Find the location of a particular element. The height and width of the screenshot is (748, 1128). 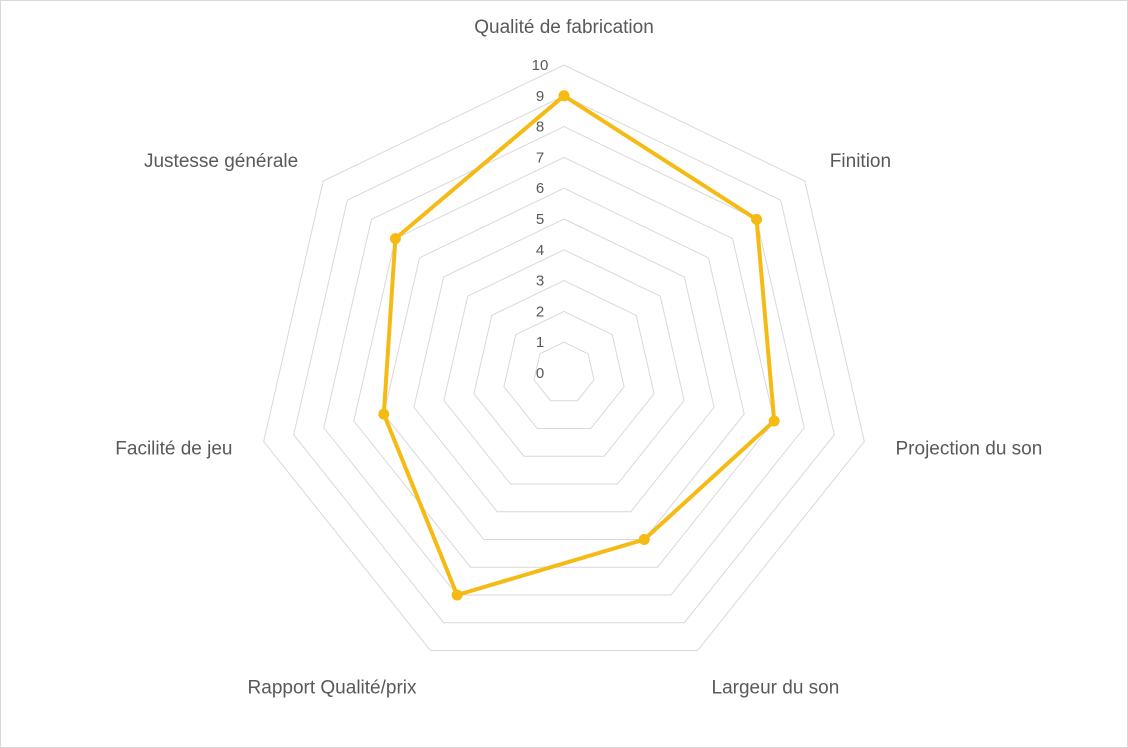

tick-label: 5 is located at coordinates (540, 219).